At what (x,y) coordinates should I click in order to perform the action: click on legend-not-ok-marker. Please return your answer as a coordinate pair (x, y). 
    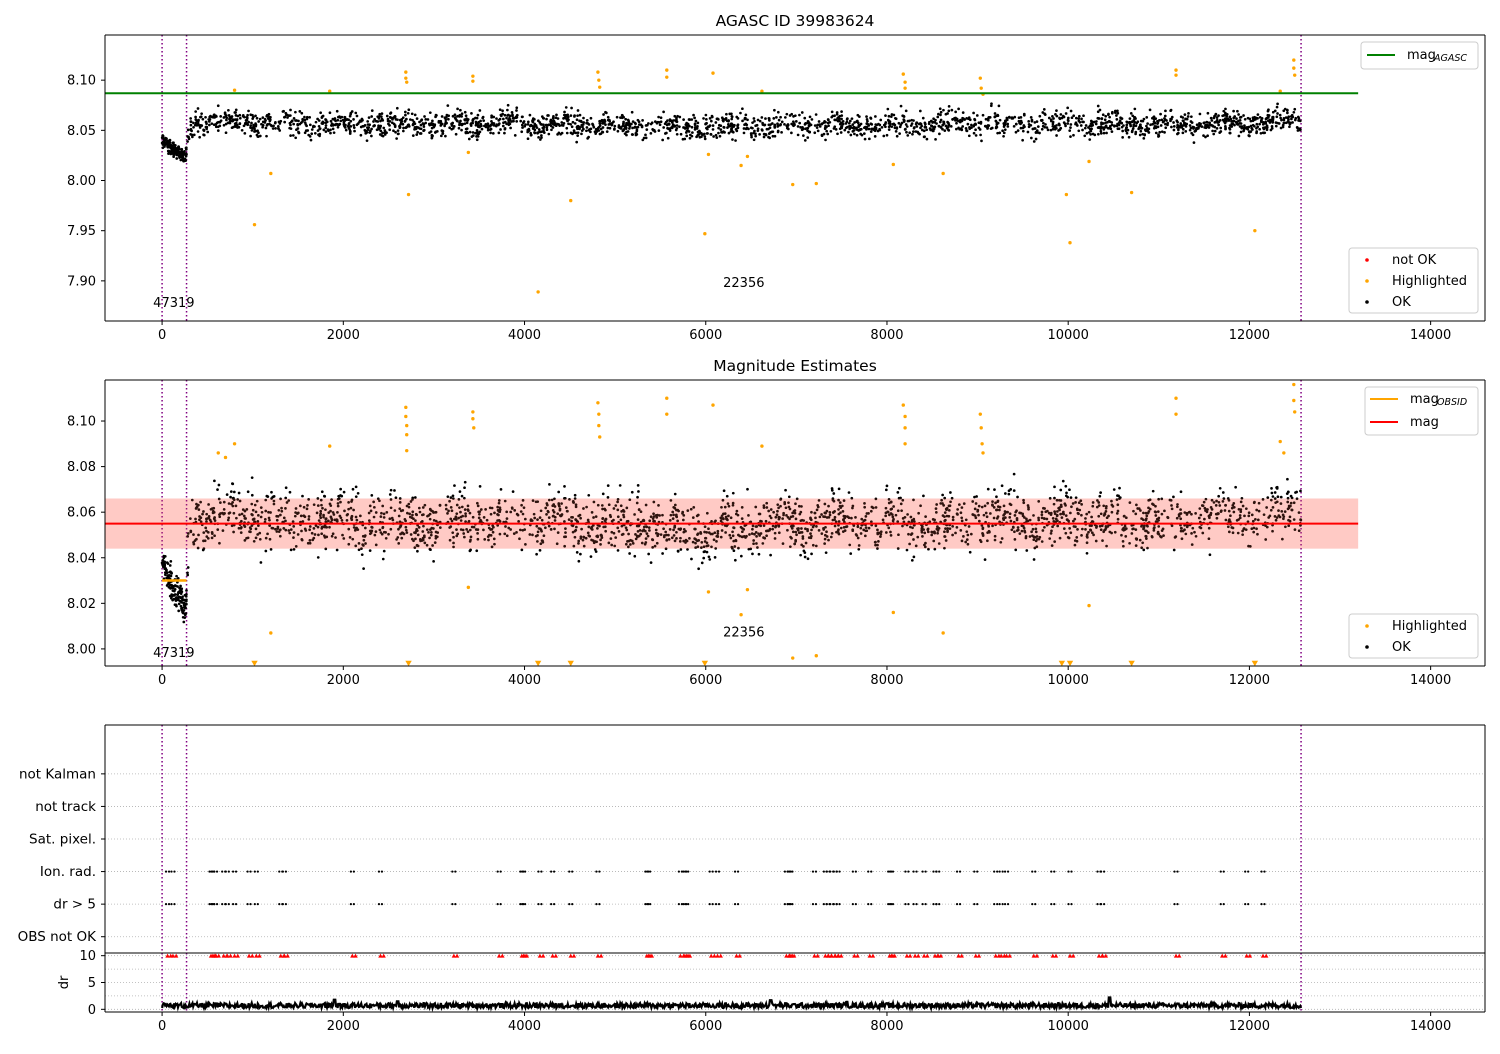
    Looking at the image, I should click on (1367, 260).